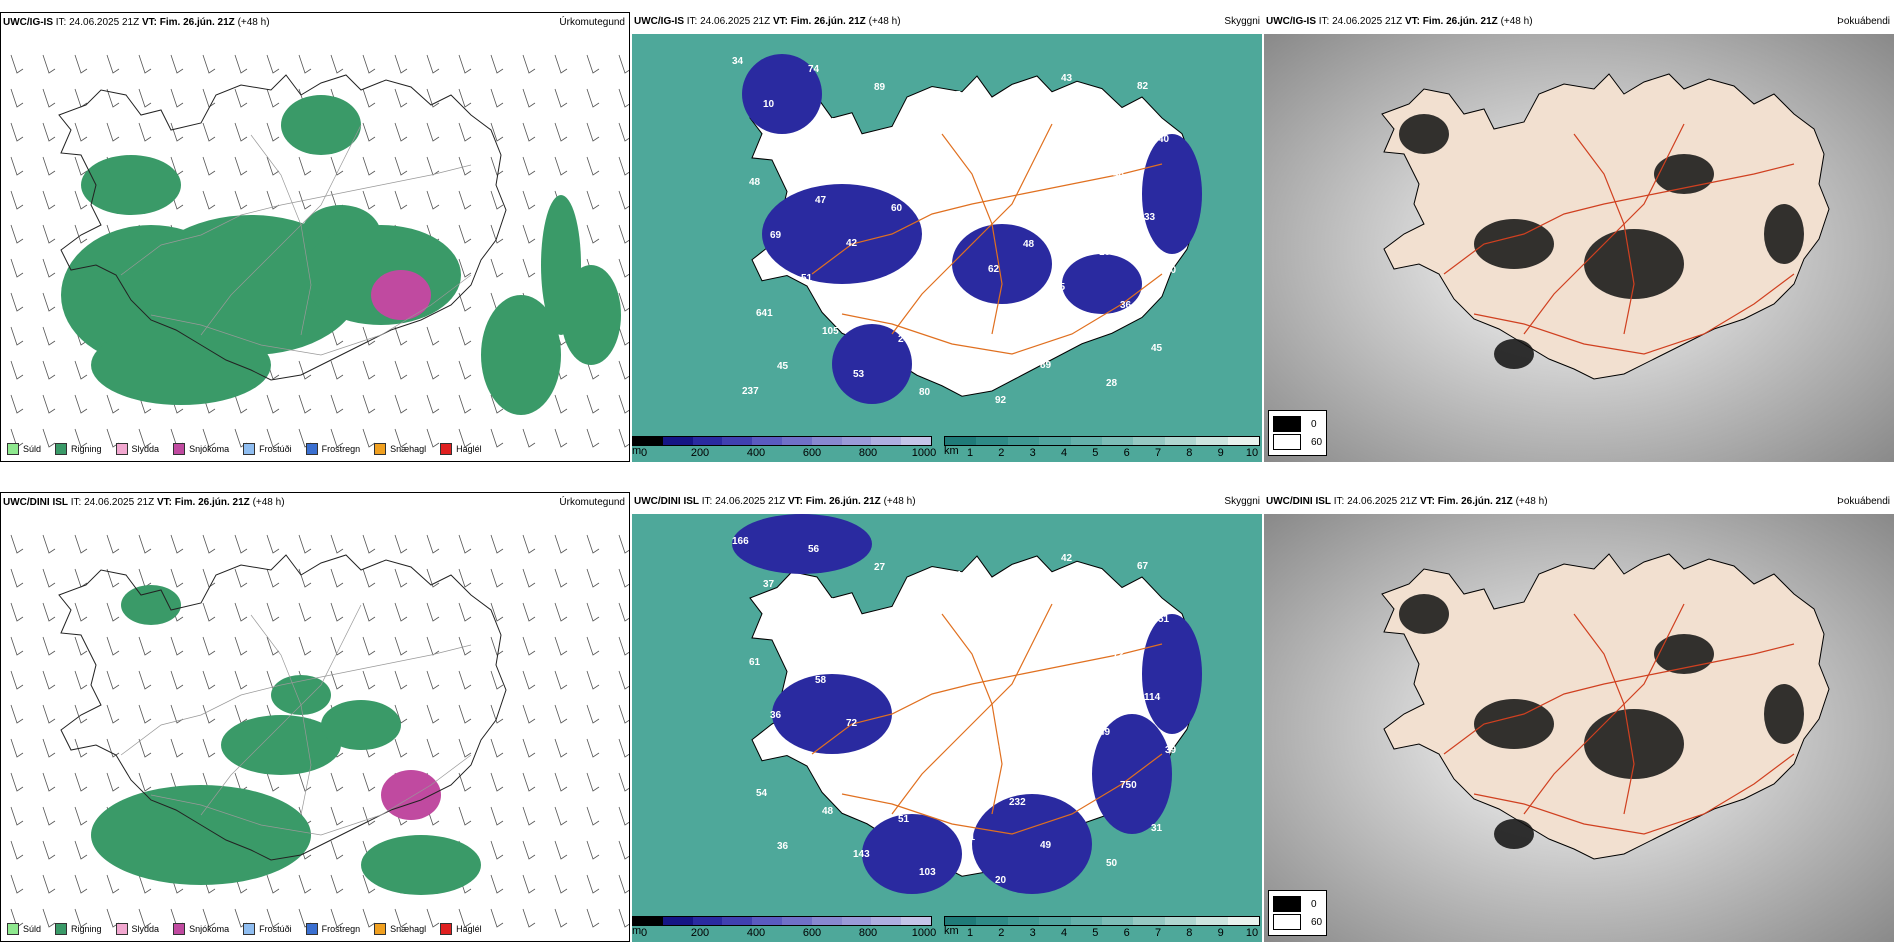  I want to click on visibility-tick: 1, so click(970, 933).